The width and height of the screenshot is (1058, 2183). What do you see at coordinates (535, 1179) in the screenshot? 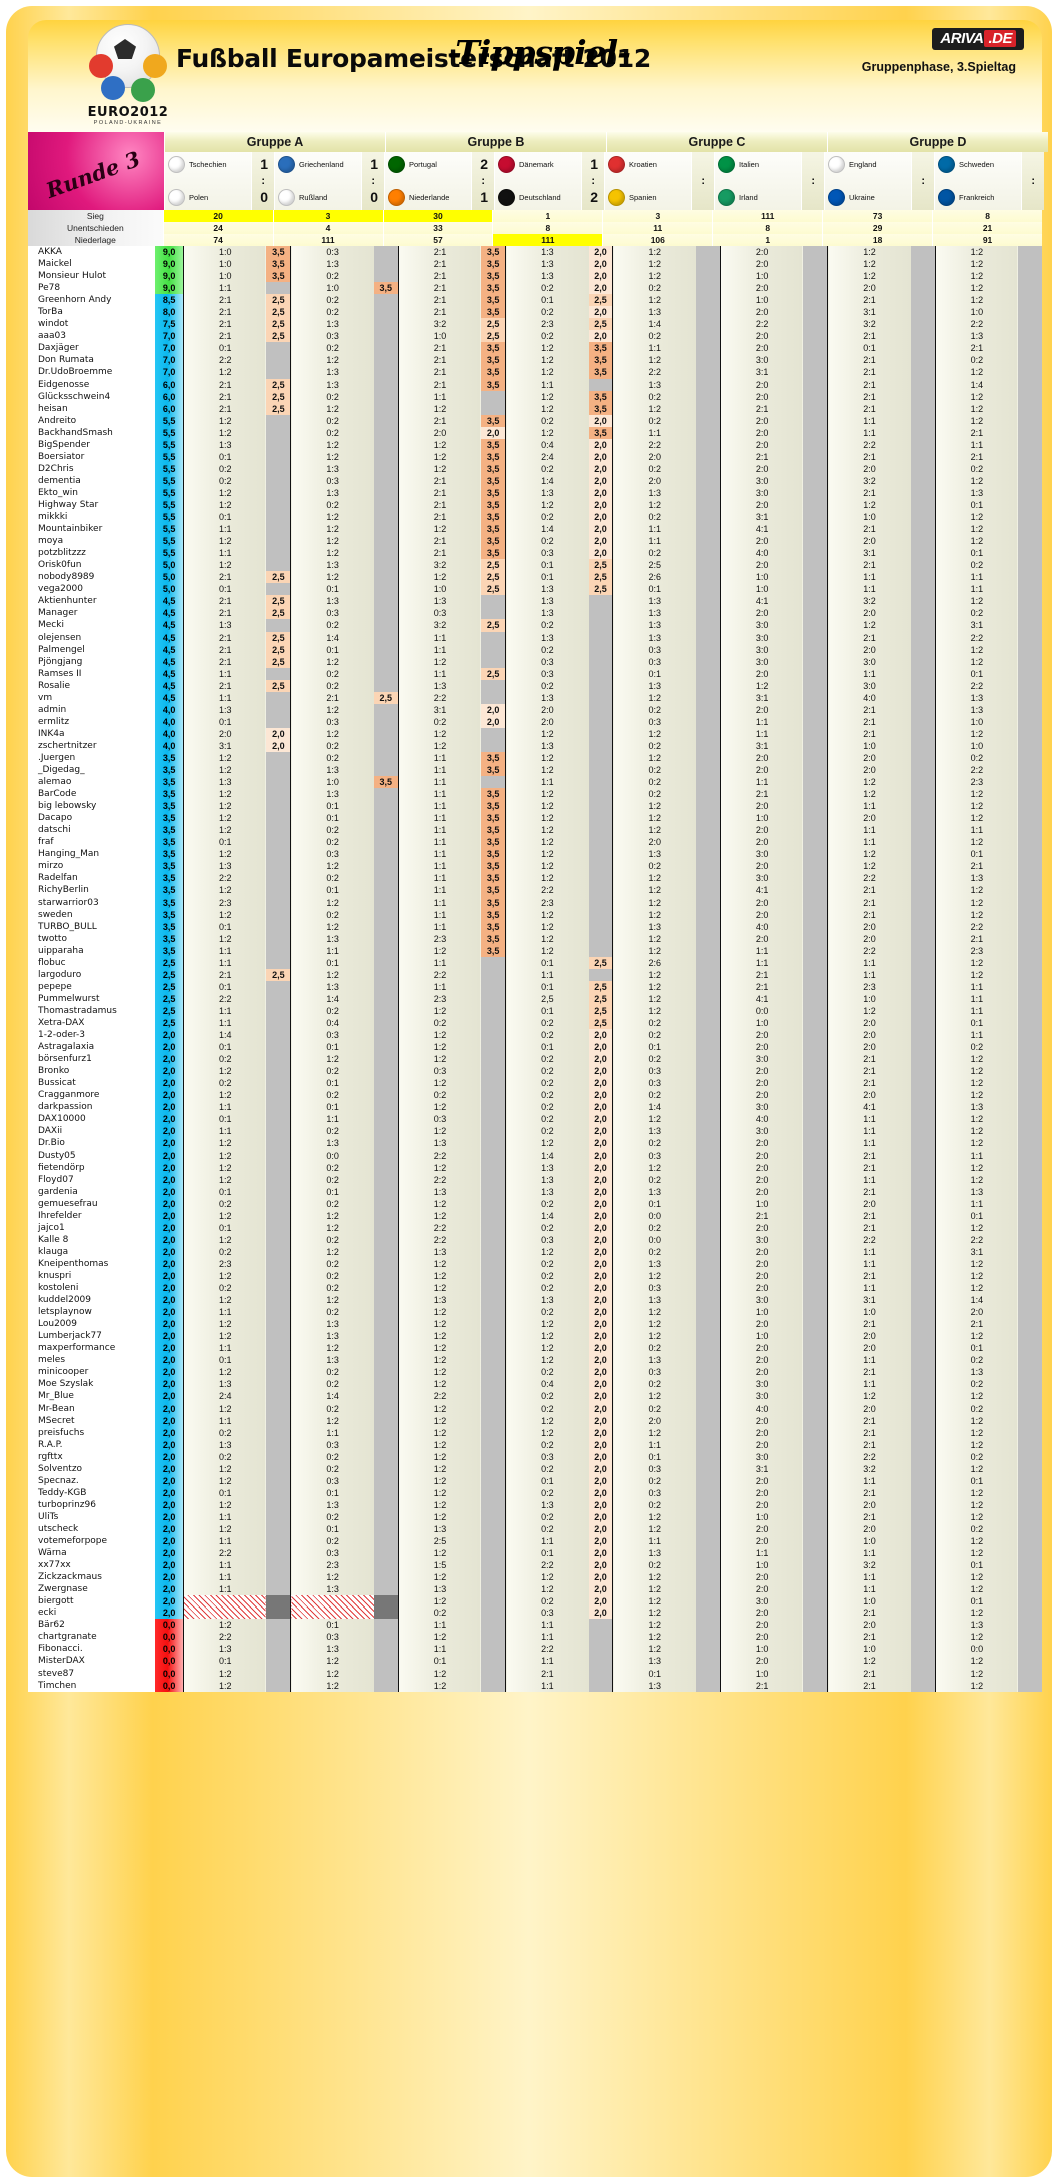
I see `table-row: Floyd07 2,0 1:2 0:2 2:2 1:3 2,0 0:2 2:0 1:1 1:2` at bounding box center [535, 1179].